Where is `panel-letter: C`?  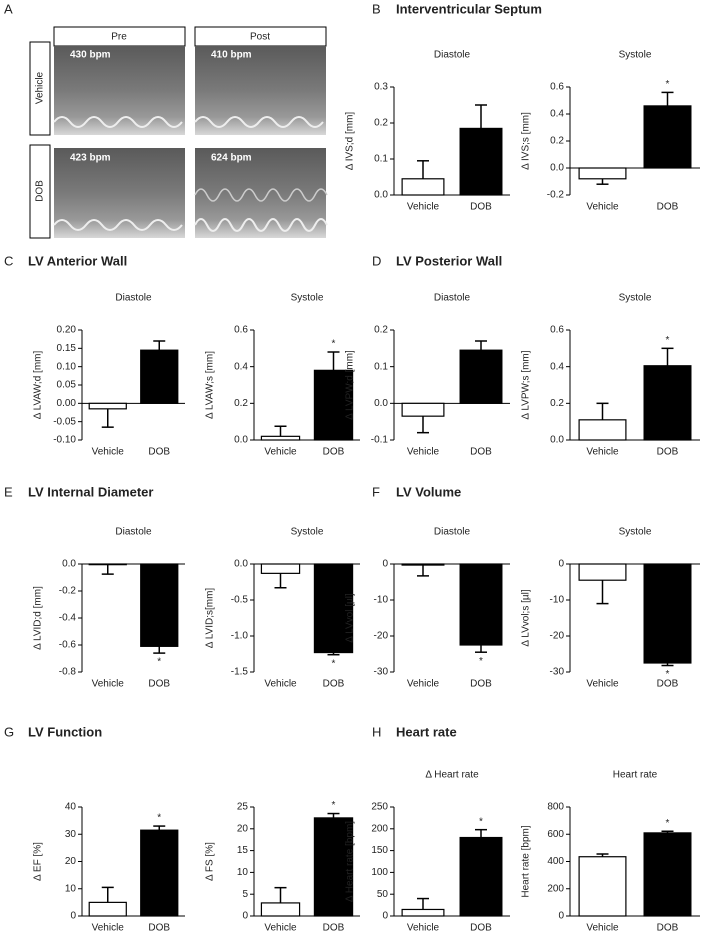
panel-letter: C is located at coordinates (8, 260).